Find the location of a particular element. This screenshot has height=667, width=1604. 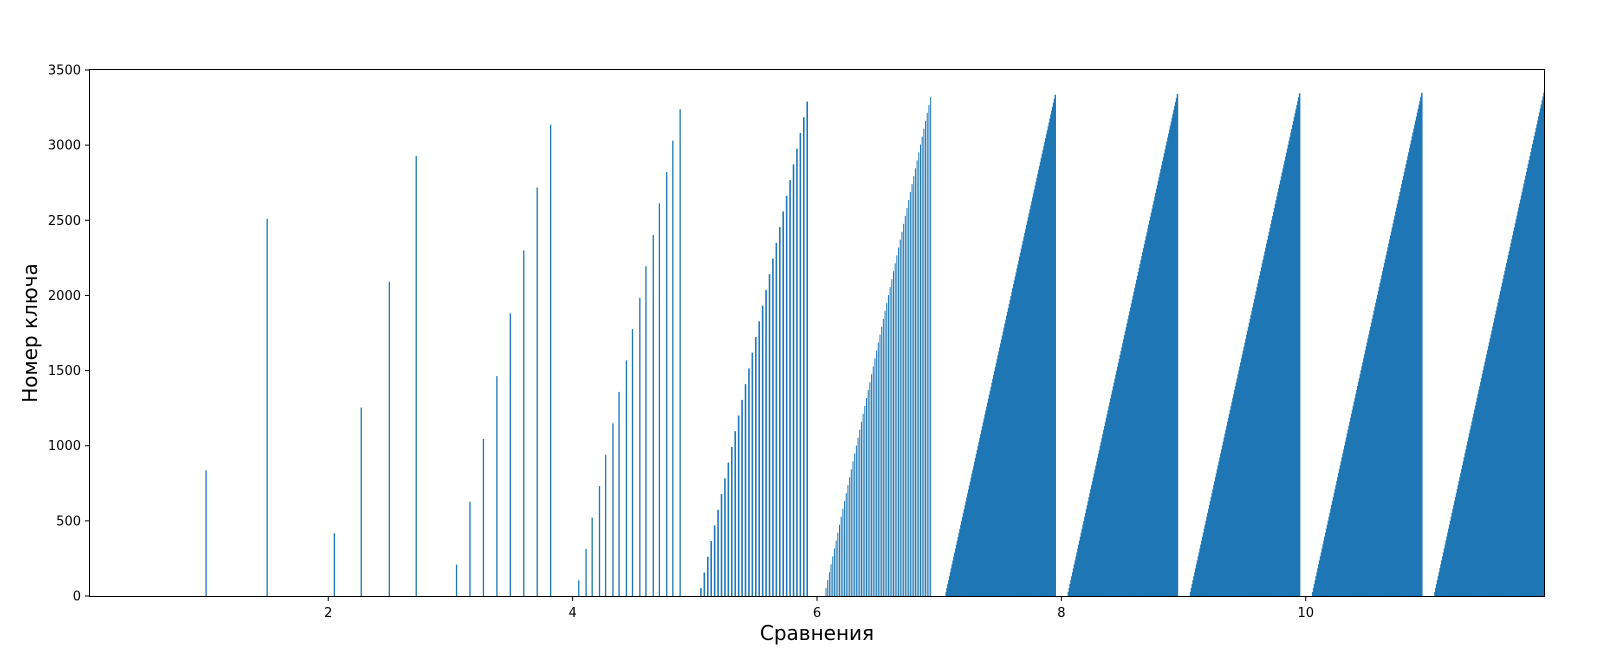

y-tick-label: 500 is located at coordinates (68, 521).